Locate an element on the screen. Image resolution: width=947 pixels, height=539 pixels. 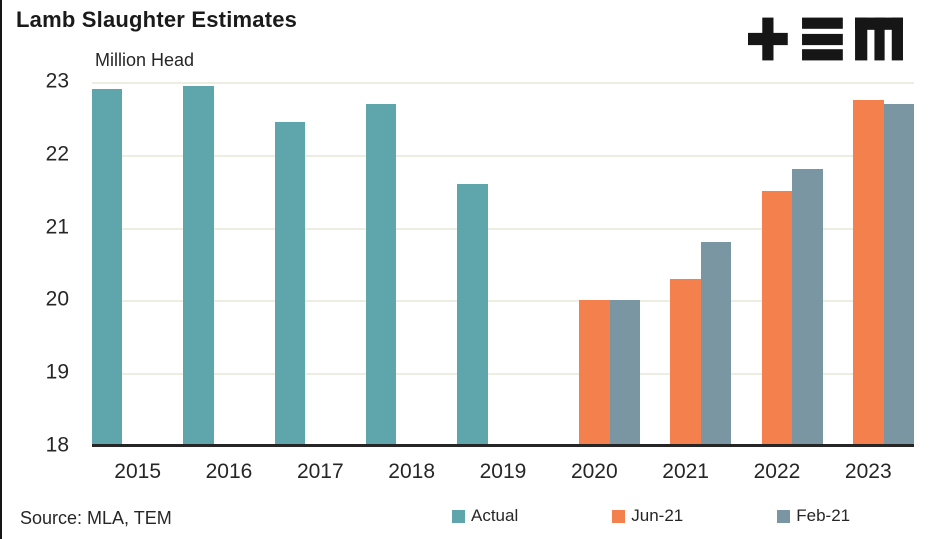
bar-actual-2019 is located at coordinates (472, 314).